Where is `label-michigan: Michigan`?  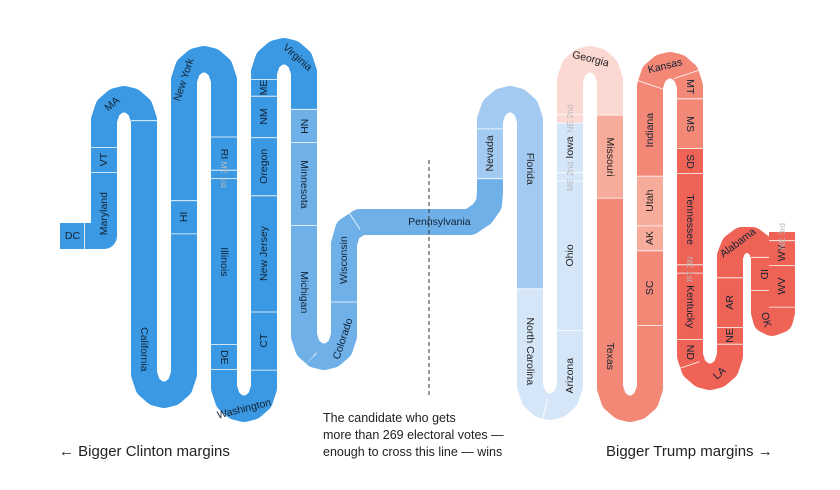 label-michigan: Michigan is located at coordinates (304, 292).